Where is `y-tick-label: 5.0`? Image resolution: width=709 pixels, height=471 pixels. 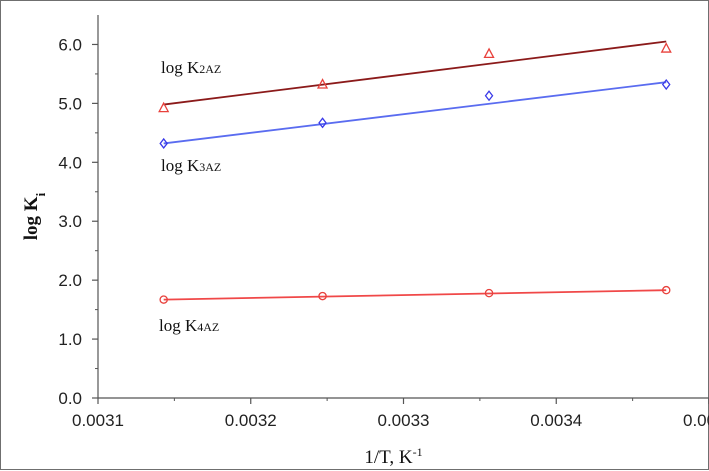
y-tick-label: 5.0 is located at coordinates (70, 103).